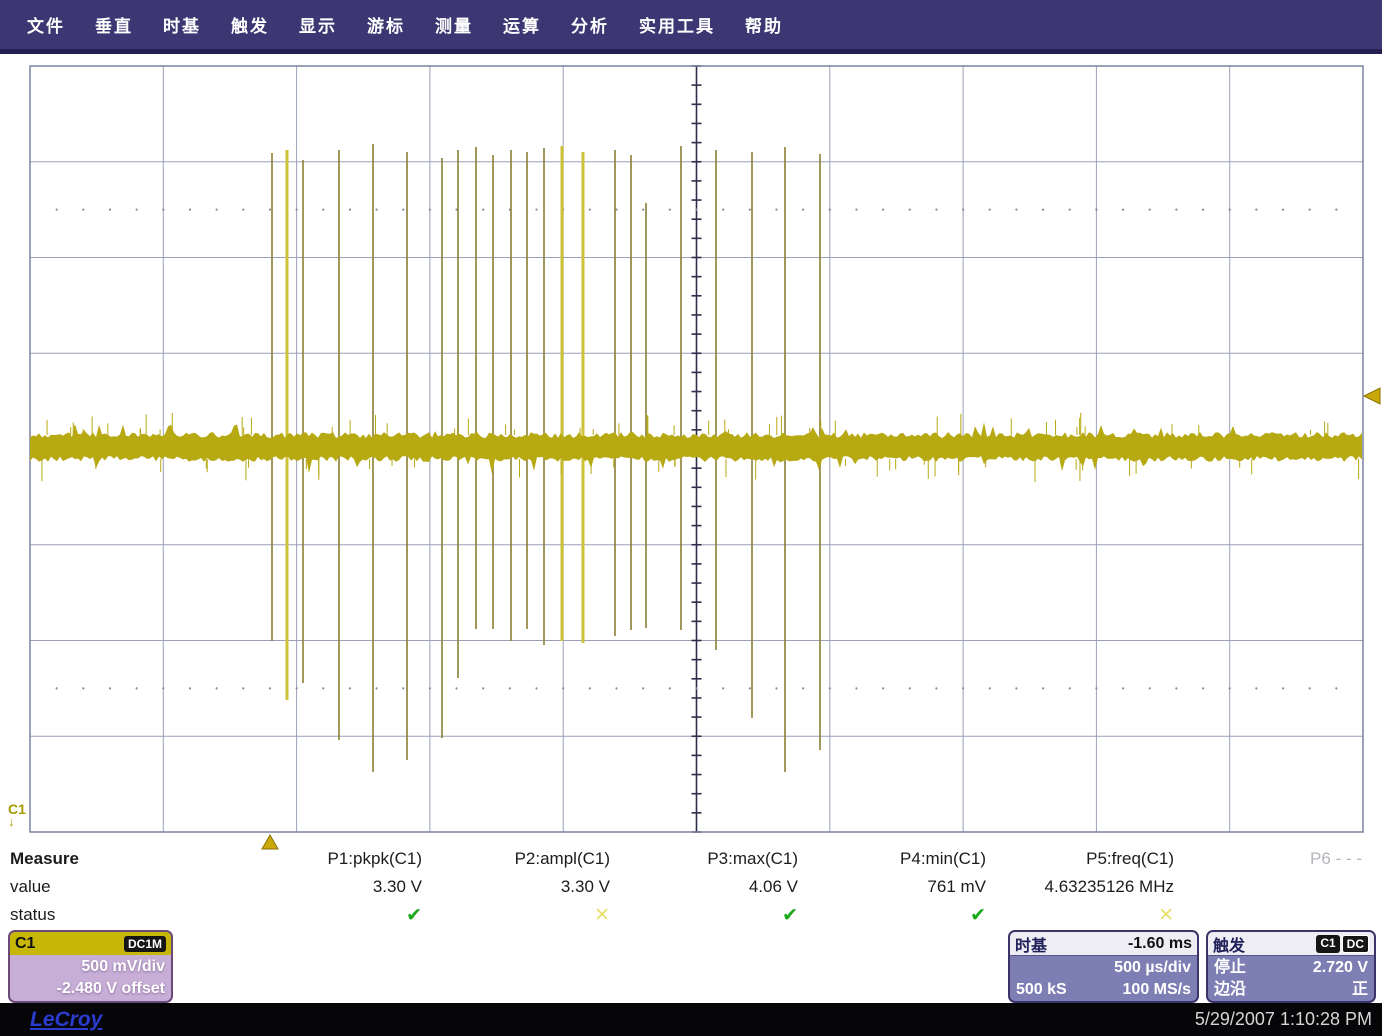  I want to click on trigger-source-badge: C1, so click(1328, 943).